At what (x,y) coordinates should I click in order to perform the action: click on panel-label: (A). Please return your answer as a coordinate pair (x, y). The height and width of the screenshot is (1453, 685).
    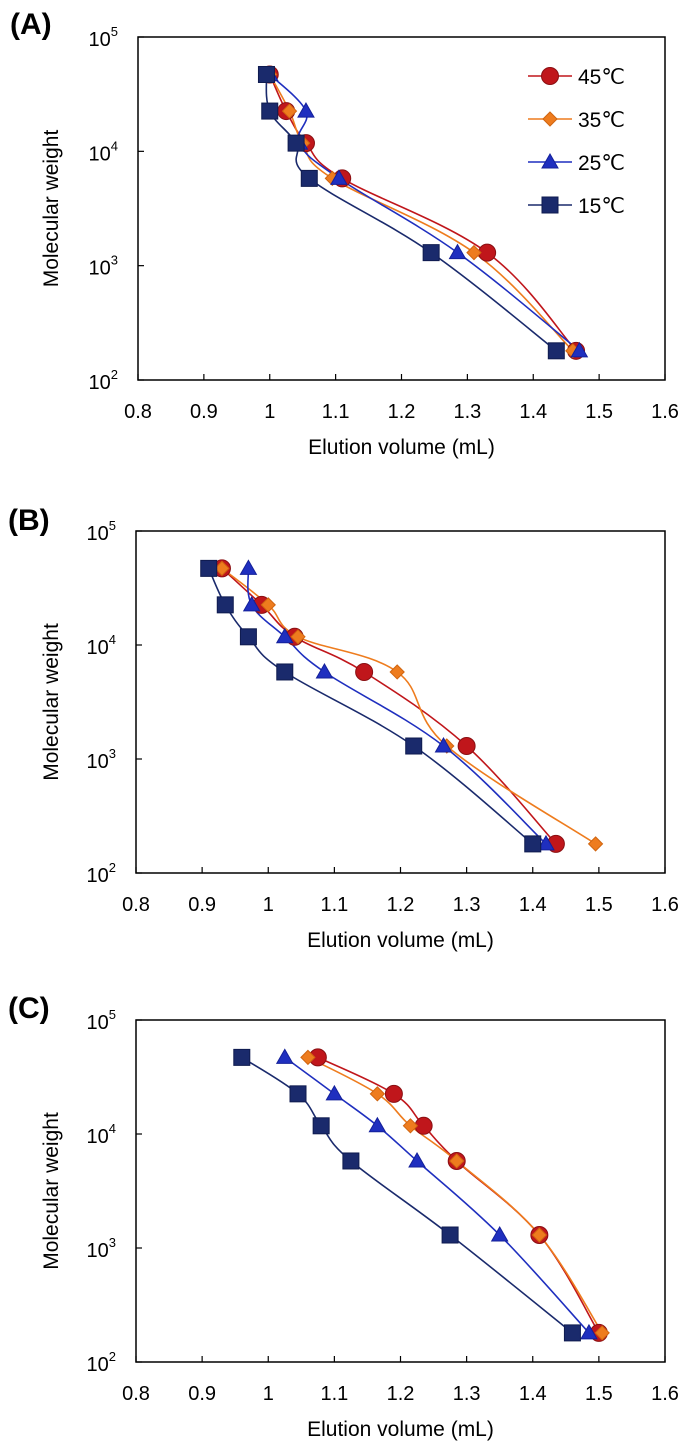
    Looking at the image, I should click on (31, 24).